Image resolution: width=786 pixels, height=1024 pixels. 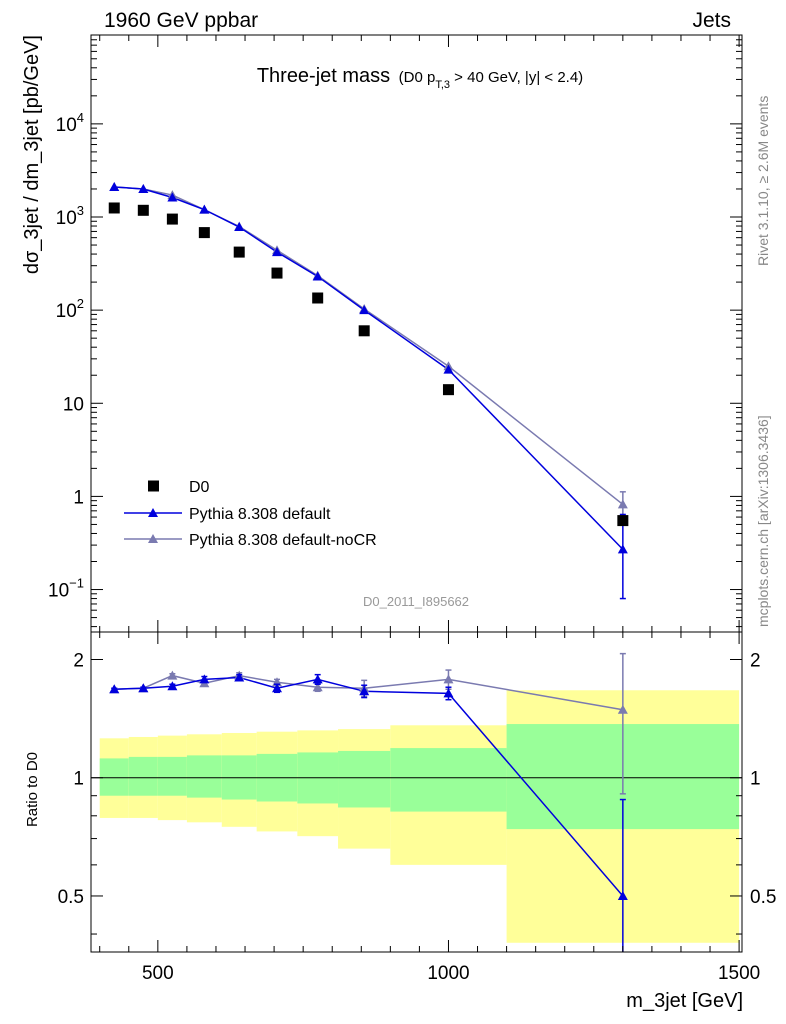 I want to click on x-tick-label: 1000, so click(x=448, y=973).